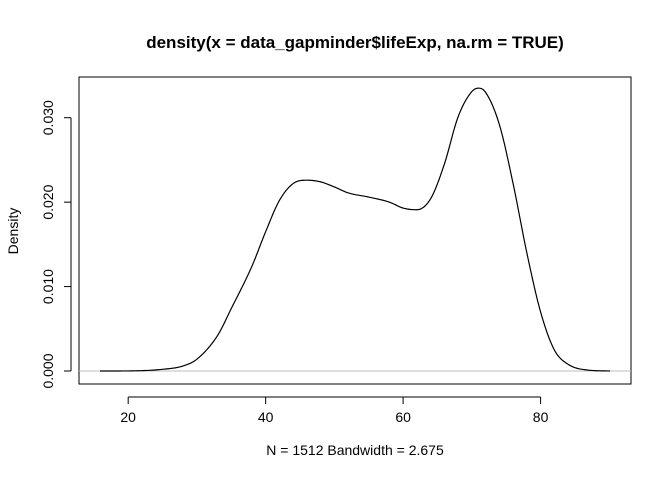  What do you see at coordinates (128, 417) in the screenshot?
I see `x-tick-label: 20` at bounding box center [128, 417].